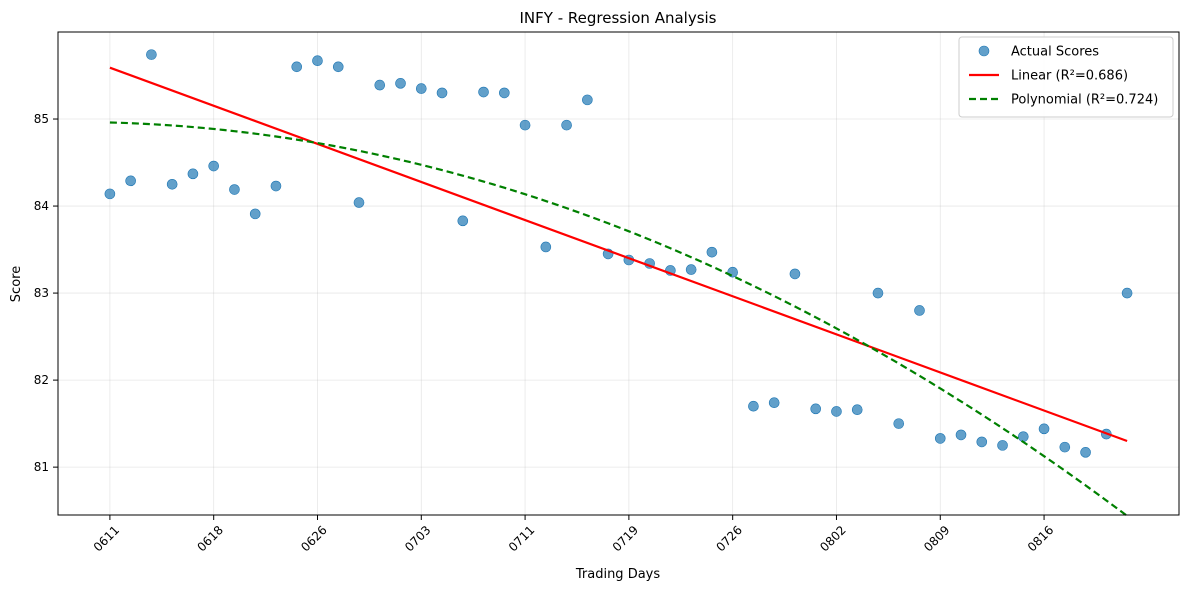 The width and height of the screenshot is (1189, 590). Describe the element at coordinates (618, 18) in the screenshot. I see `chart-title: INFY - Regression Analysis` at that location.